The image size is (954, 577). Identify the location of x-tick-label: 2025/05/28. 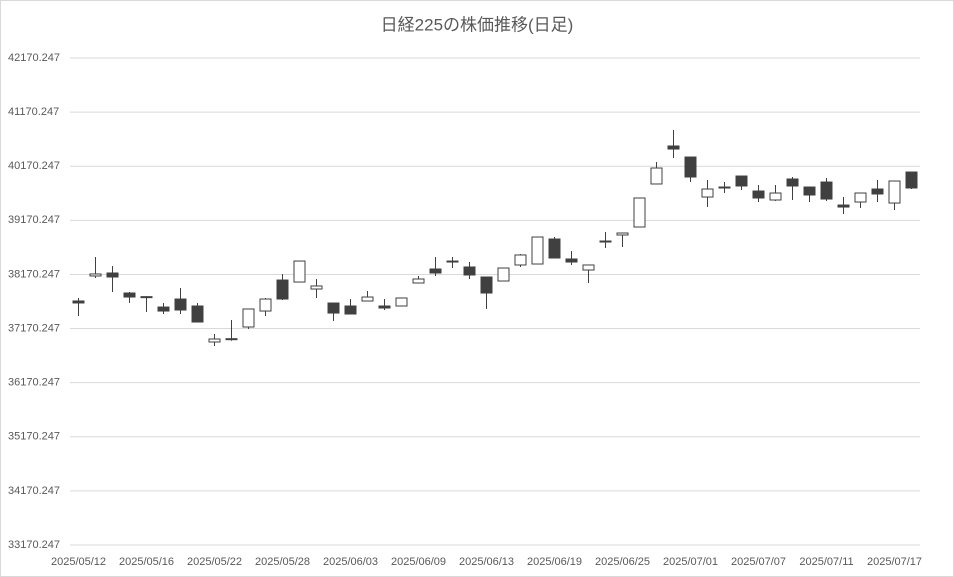
(282, 562).